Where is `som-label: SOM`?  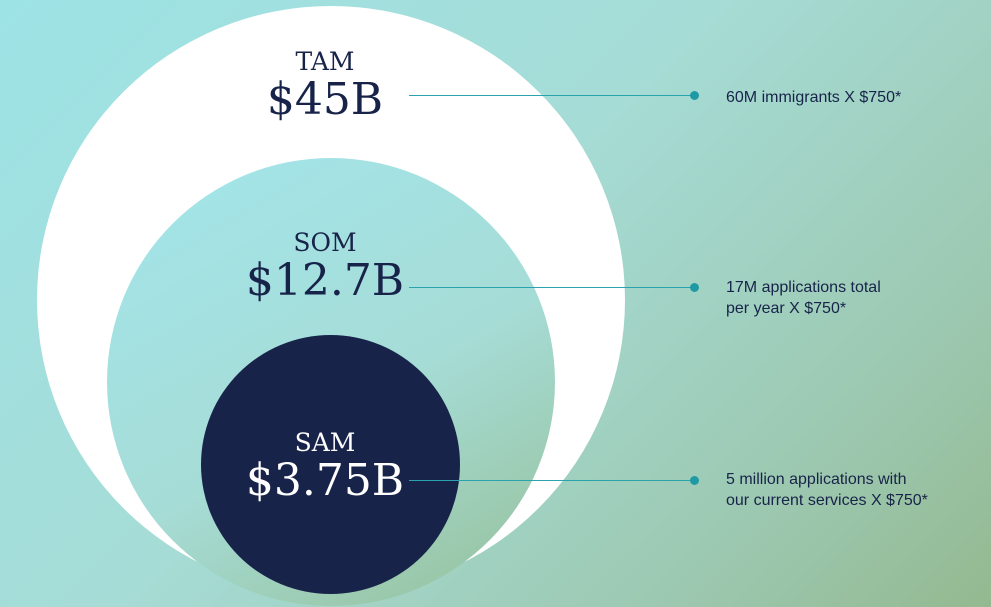
som-label: SOM is located at coordinates (325, 242).